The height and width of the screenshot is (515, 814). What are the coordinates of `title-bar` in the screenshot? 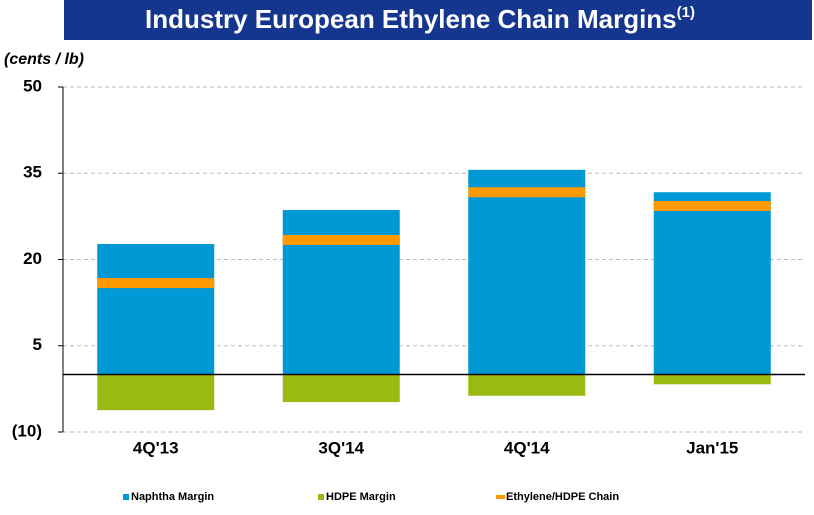 It's located at (438, 20).